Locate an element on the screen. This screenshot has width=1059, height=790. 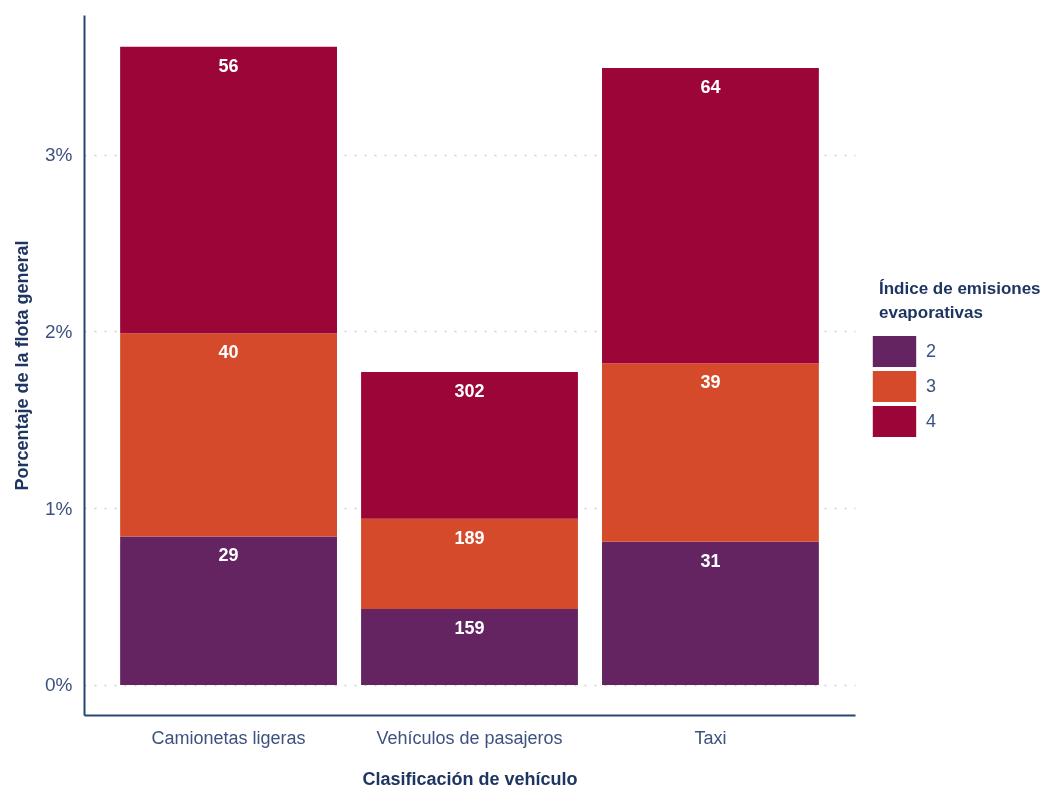
annotation: 29 is located at coordinates (228, 555).